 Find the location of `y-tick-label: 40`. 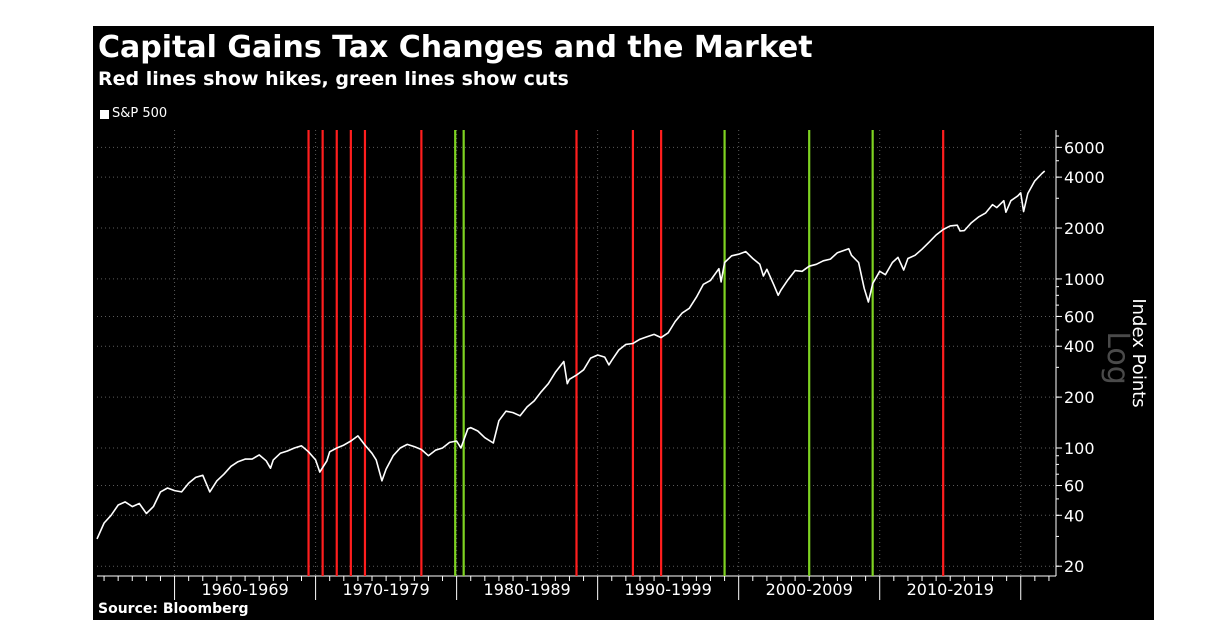

y-tick-label: 40 is located at coordinates (1074, 515).